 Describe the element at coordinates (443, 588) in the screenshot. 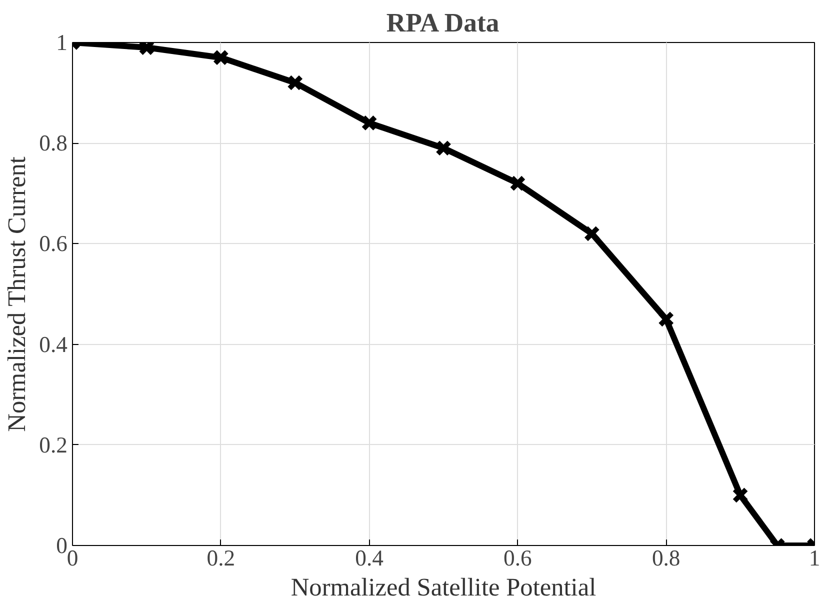

I see `x-axis-title: Normalized Satellite Potential` at that location.